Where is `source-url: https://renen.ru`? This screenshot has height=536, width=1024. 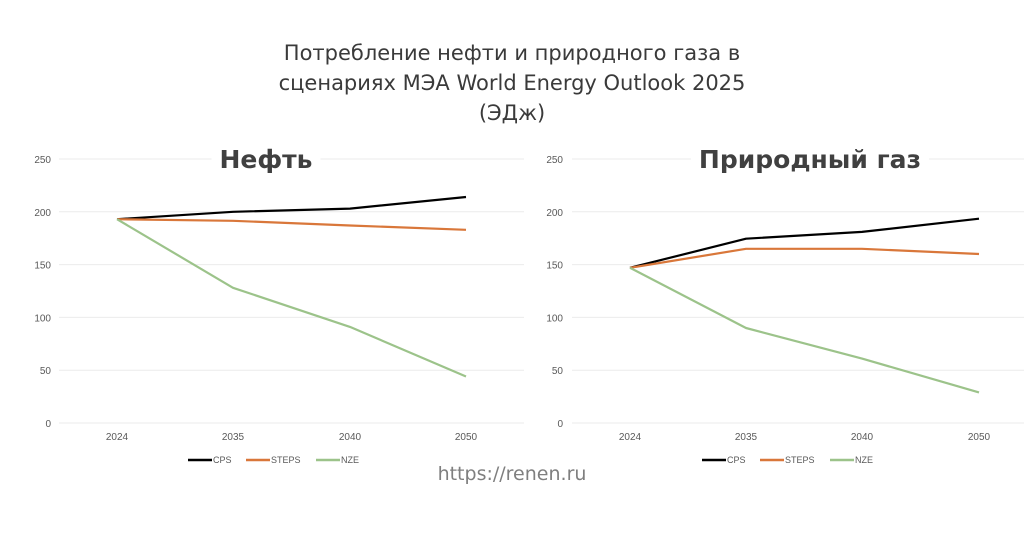 source-url: https://renen.ru is located at coordinates (512, 474).